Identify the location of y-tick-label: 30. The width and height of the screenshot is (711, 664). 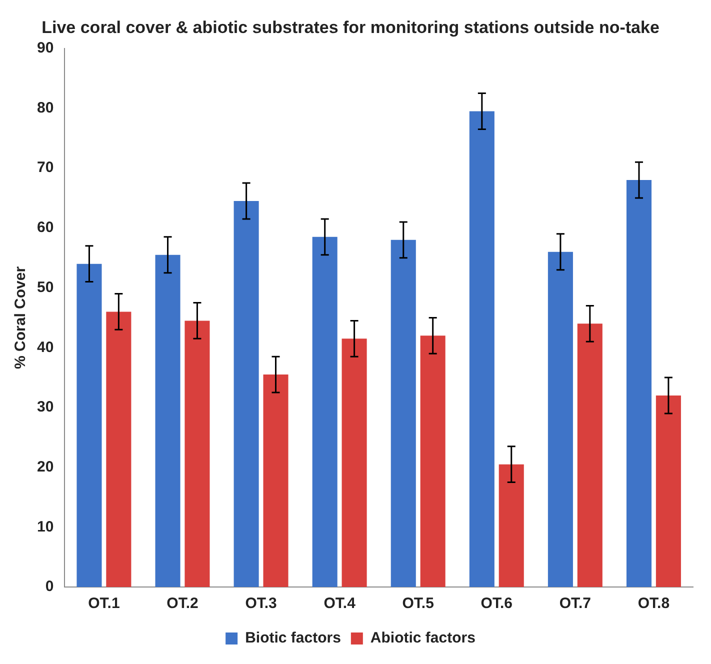
(45, 407).